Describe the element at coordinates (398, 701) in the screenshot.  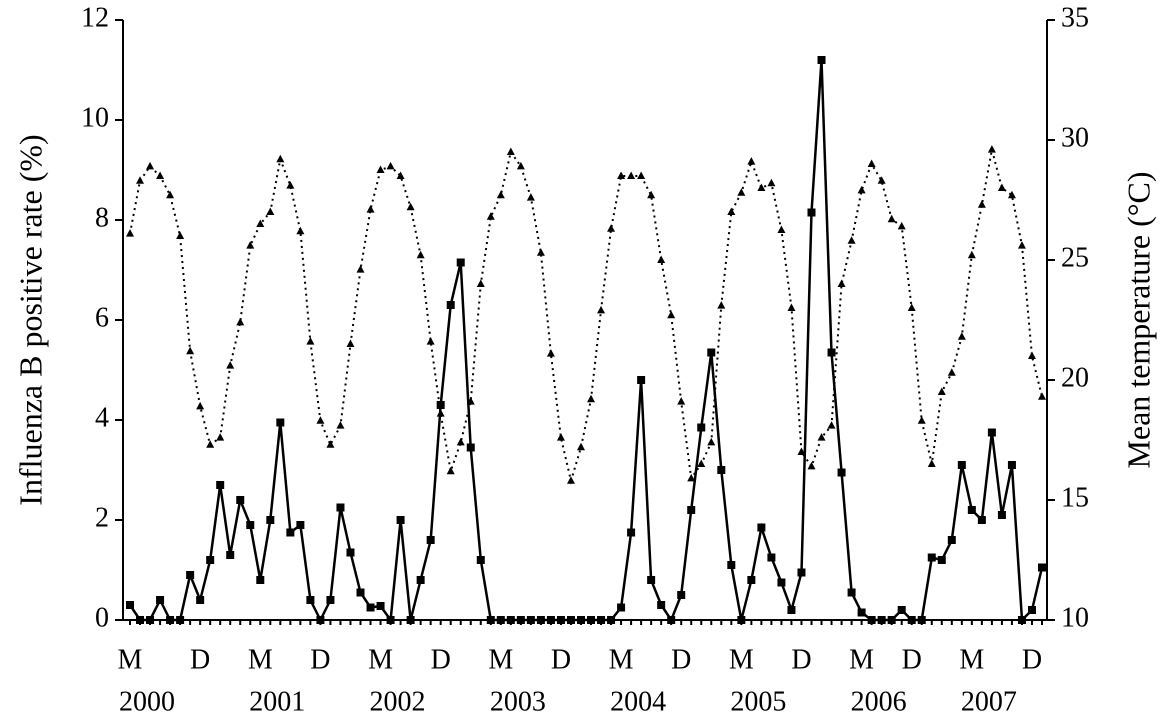
I see `year-label: 2002` at that location.